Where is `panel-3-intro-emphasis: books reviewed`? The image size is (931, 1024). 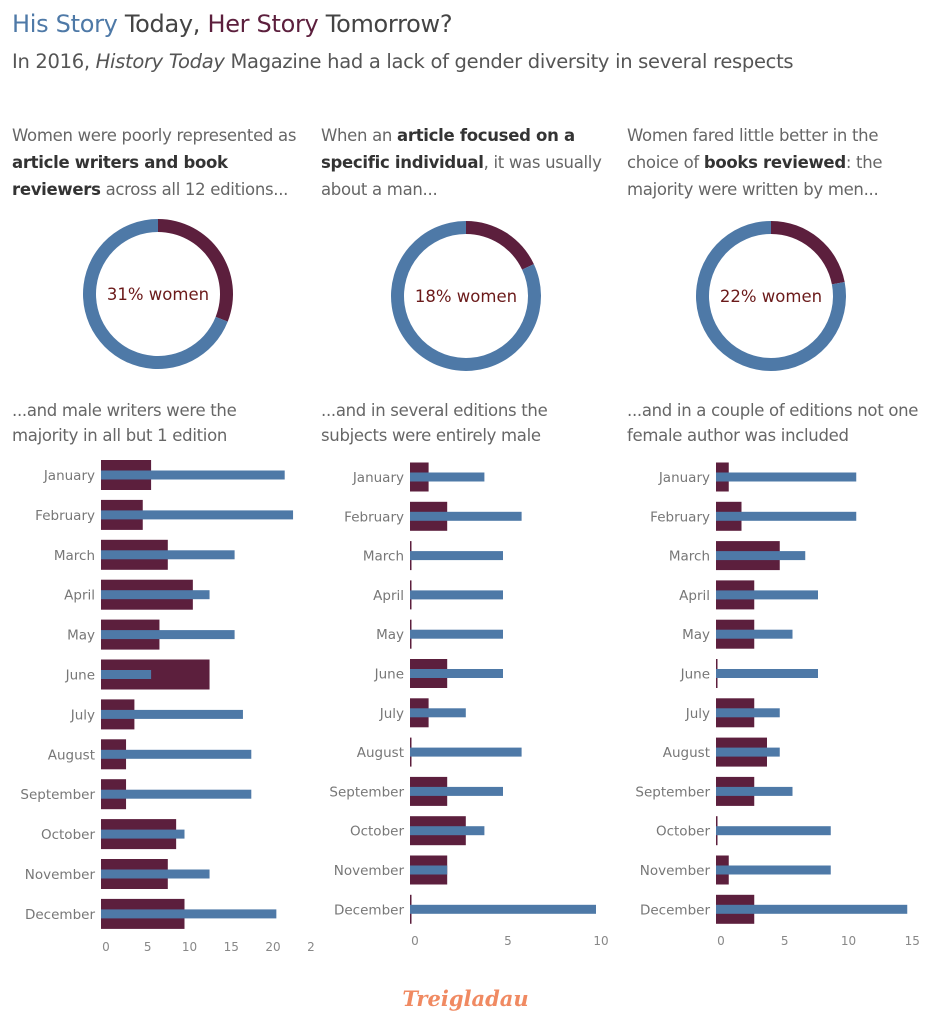
panel-3-intro-emphasis: books reviewed is located at coordinates (774, 162).